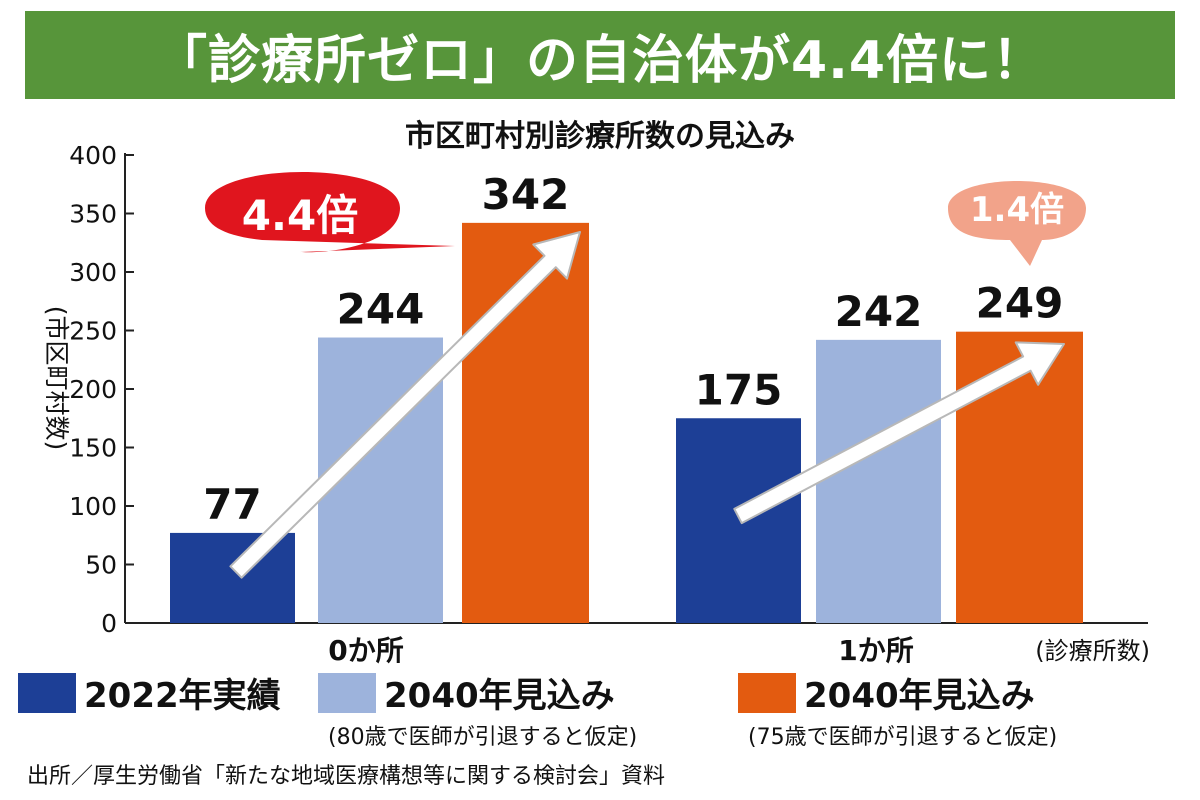  What do you see at coordinates (483, 737) in the screenshot?
I see `legend-note: (80歳で医師が引退すると仮定)` at bounding box center [483, 737].